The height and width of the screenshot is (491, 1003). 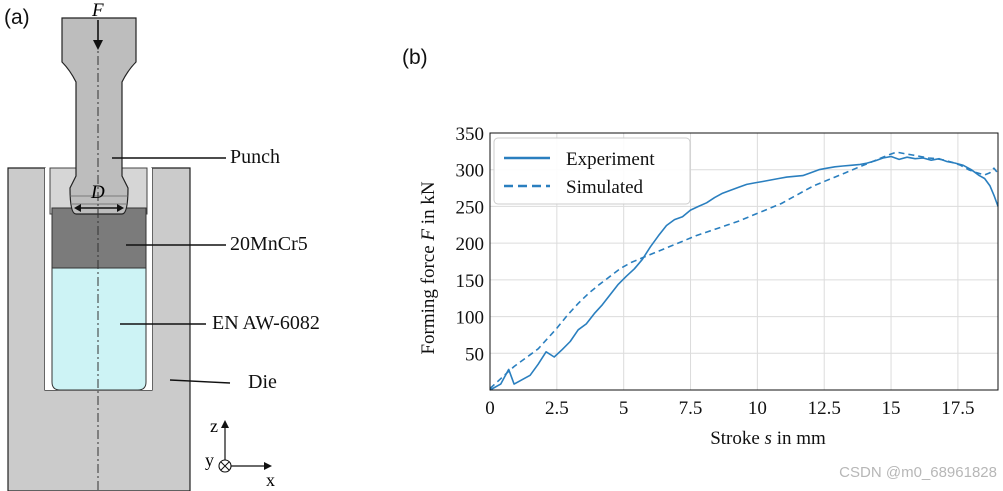 I want to click on y-tick-label: 300, so click(x=470, y=171).